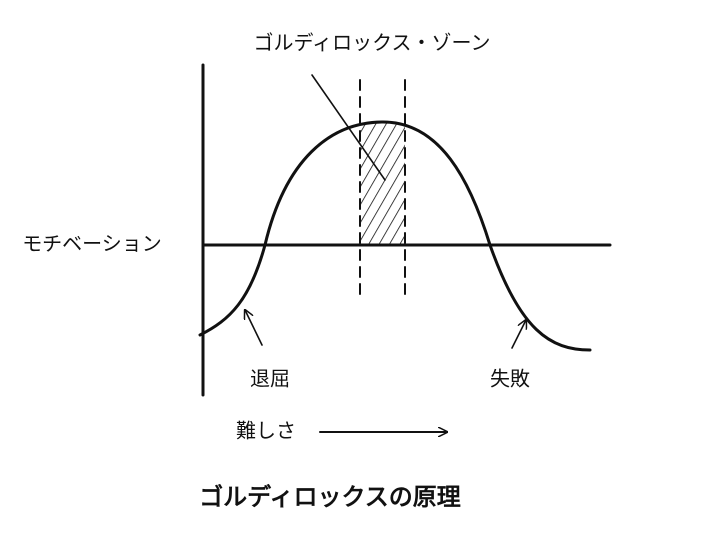  What do you see at coordinates (266, 431) in the screenshot?
I see `x-axis-label: 難しさ` at bounding box center [266, 431].